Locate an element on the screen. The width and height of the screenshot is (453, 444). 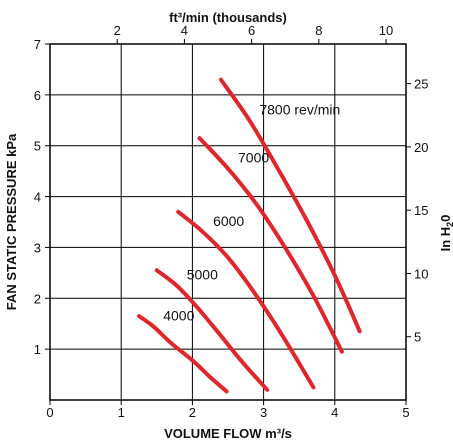
top-tick-label: 6 is located at coordinates (251, 30).